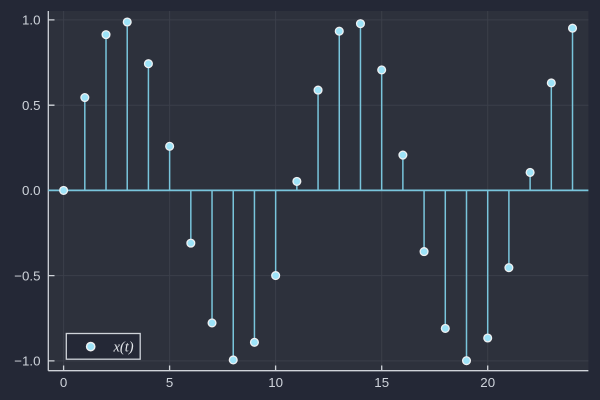 This screenshot has height=400, width=600. What do you see at coordinates (275, 382) in the screenshot?
I see `svg-text: 10` at bounding box center [275, 382].